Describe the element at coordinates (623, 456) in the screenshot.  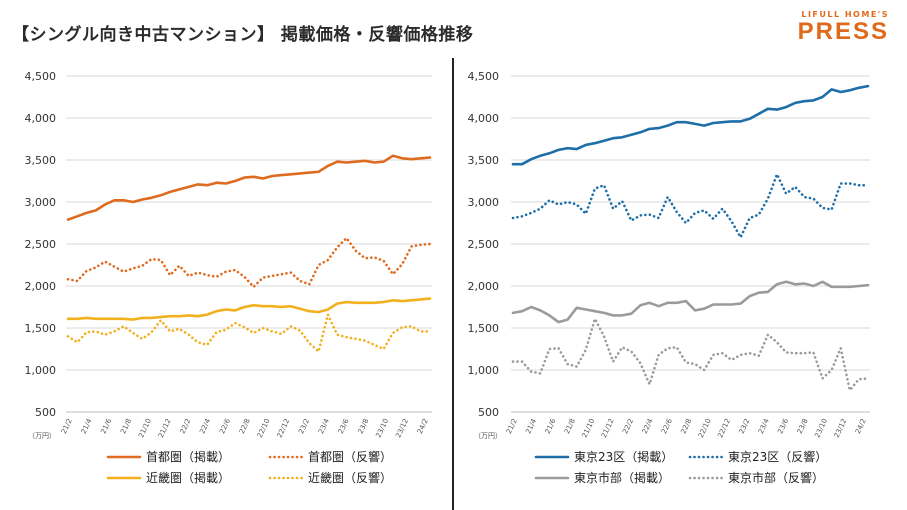
I see `legend-label: 東京23区（掲載）` at that location.